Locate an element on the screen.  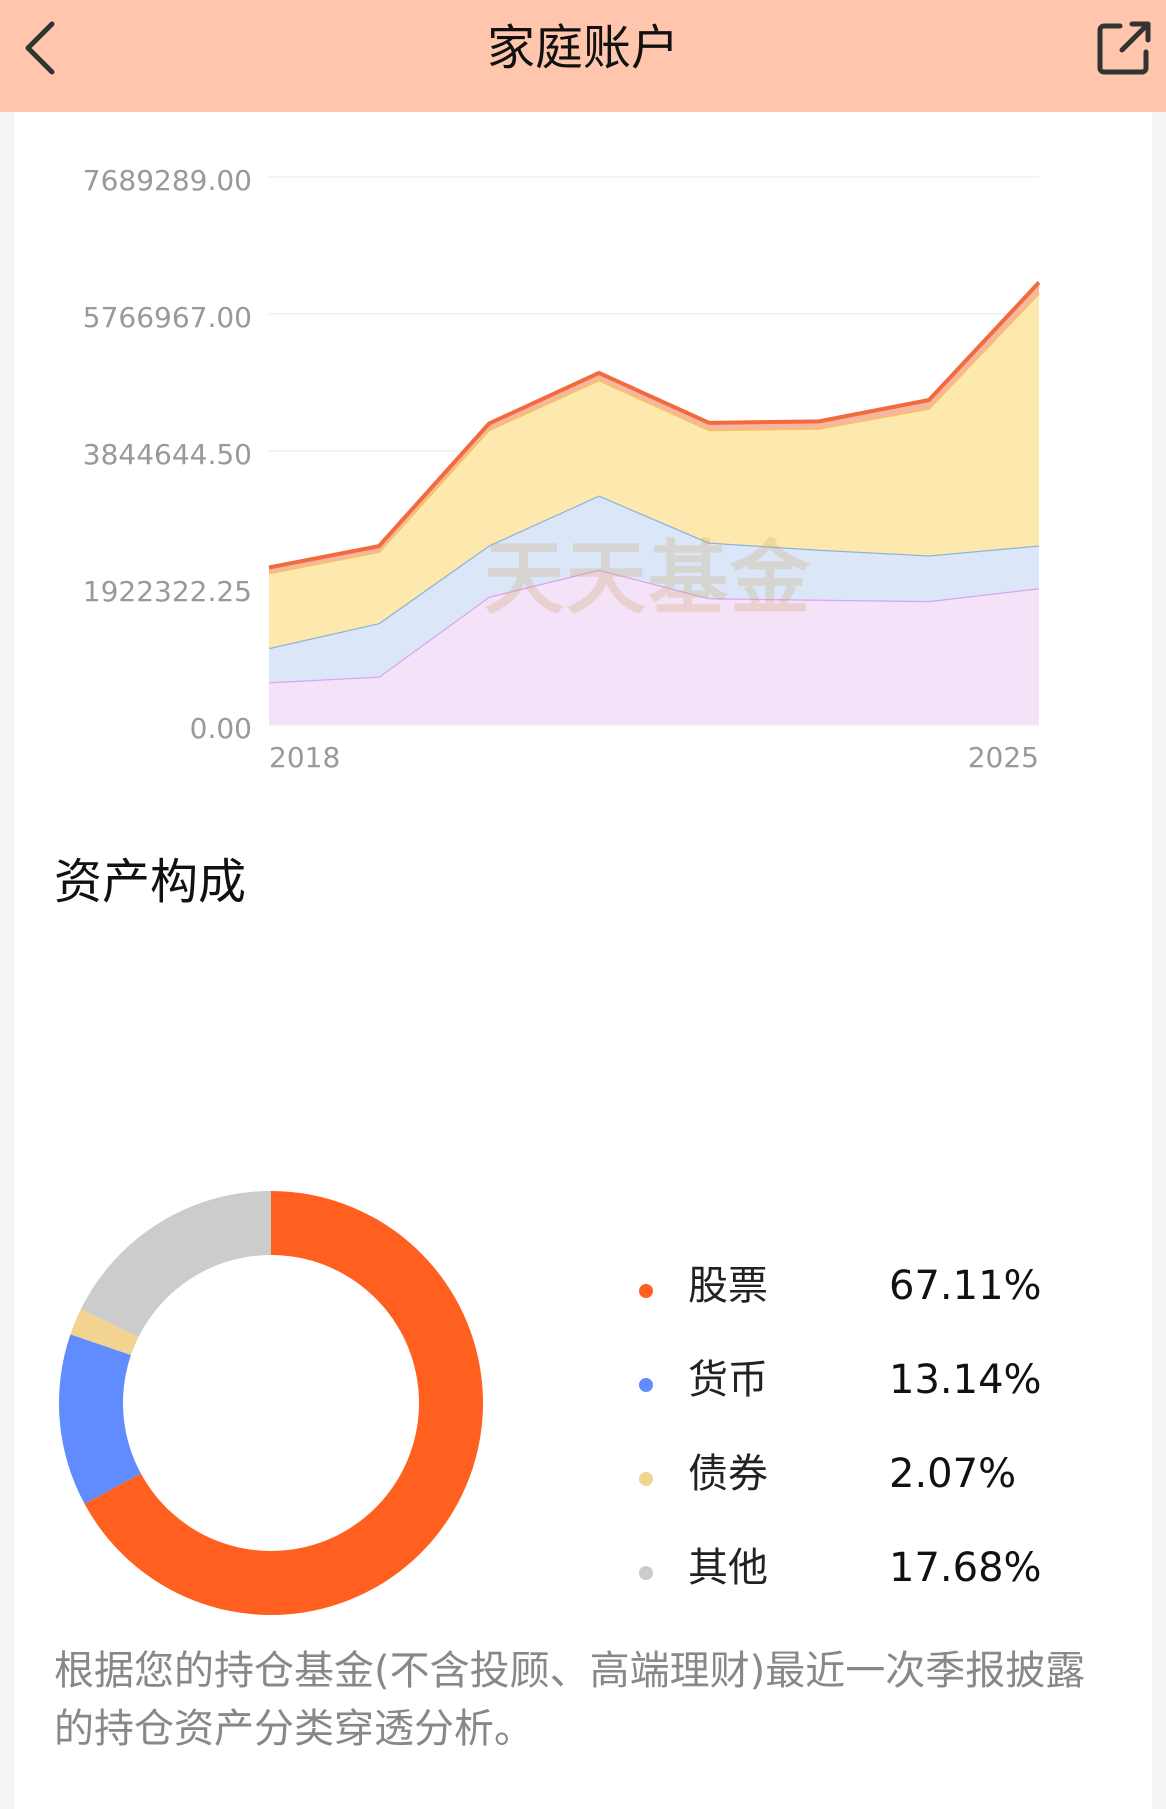
legend-label: 股票 is located at coordinates (728, 1286).